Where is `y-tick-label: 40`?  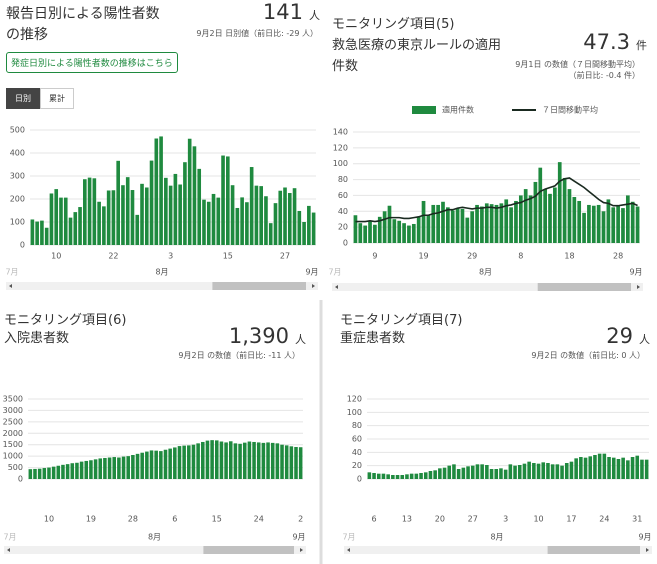
y-tick-label: 40 is located at coordinates (343, 211).